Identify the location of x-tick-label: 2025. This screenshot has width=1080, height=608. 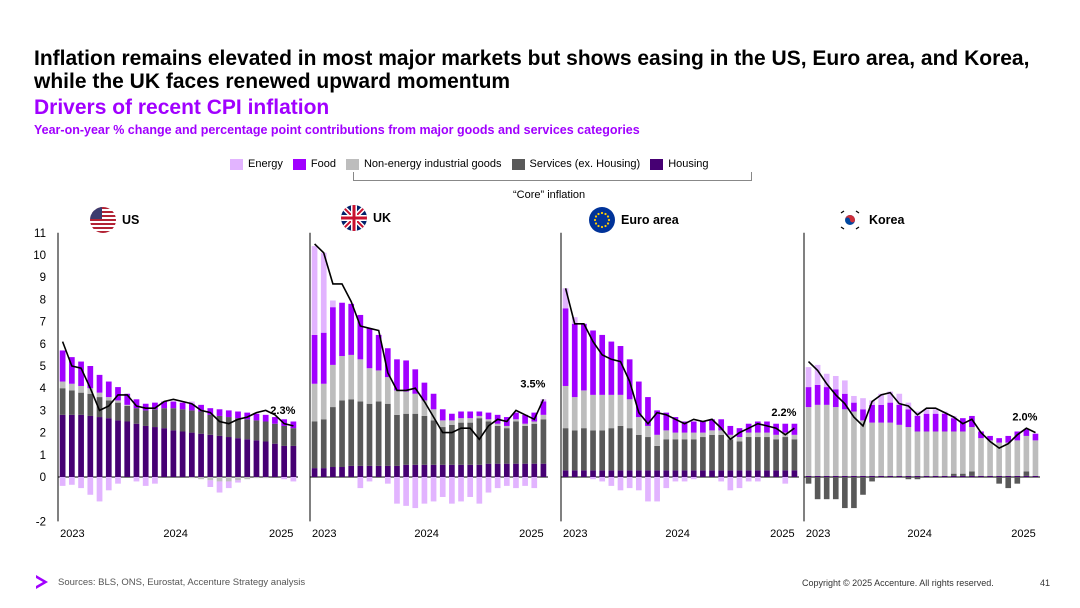
(281, 534).